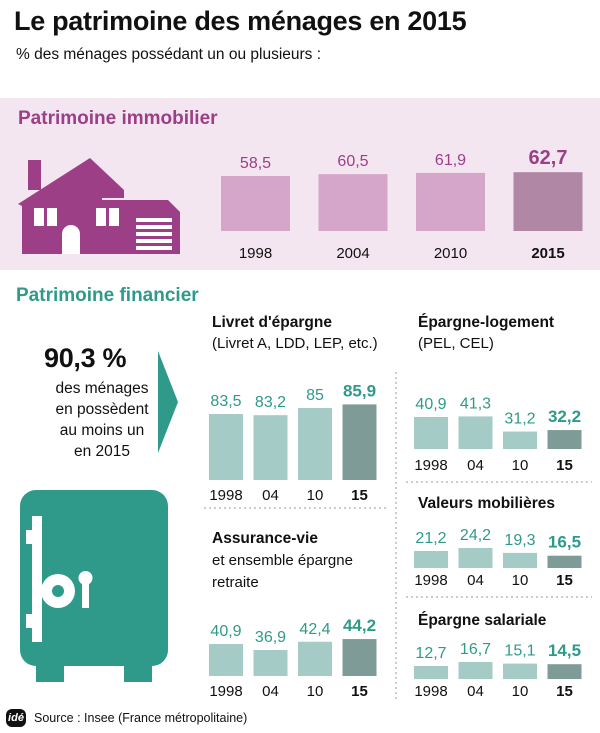 This screenshot has width=600, height=733. I want to click on immo-value-label: 60,5, so click(352, 161).